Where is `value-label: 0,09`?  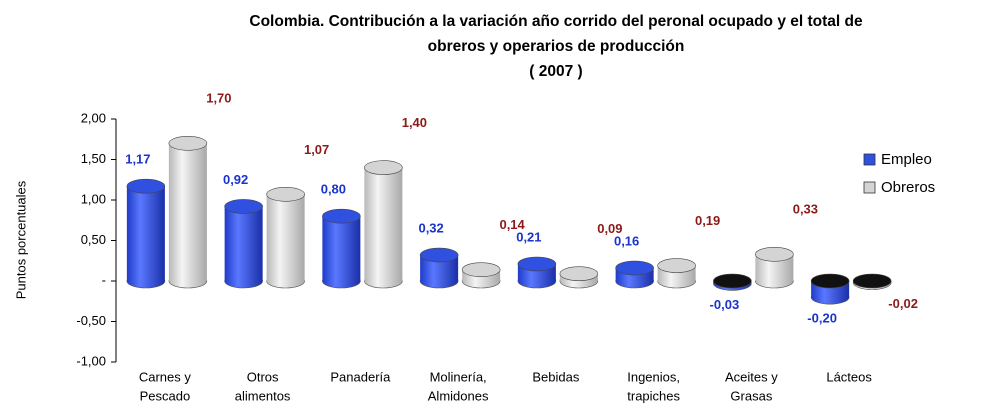 value-label: 0,09 is located at coordinates (609, 228).